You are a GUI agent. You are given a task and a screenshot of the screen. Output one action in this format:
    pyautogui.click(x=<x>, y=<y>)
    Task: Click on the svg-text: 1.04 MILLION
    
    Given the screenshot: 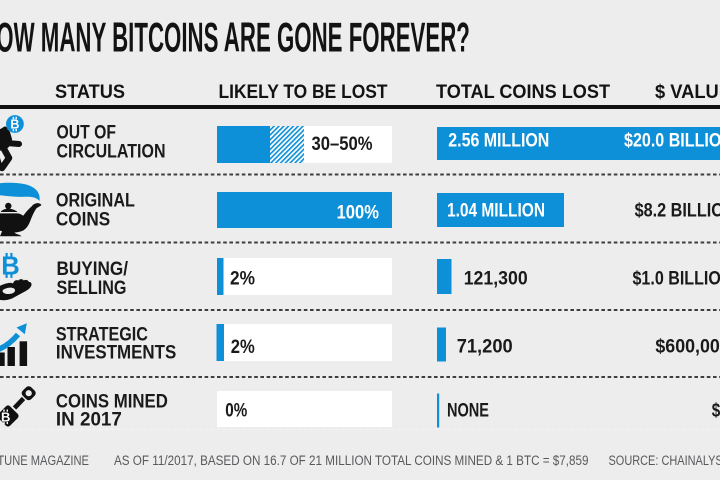 What is the action you would take?
    pyautogui.click(x=496, y=211)
    